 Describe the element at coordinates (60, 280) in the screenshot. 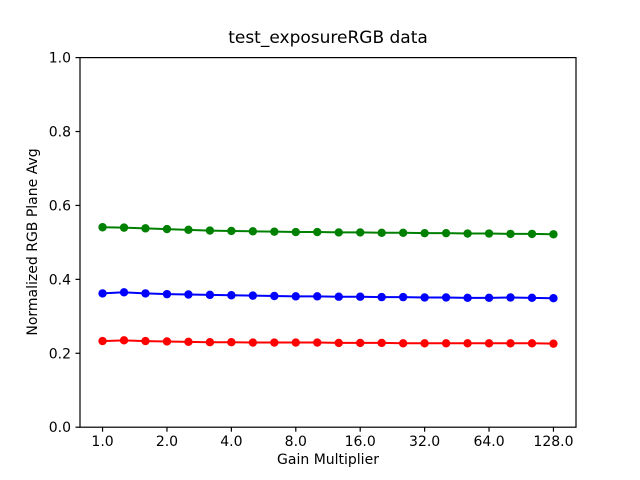

I see `y-tick-label: 0.4` at that location.